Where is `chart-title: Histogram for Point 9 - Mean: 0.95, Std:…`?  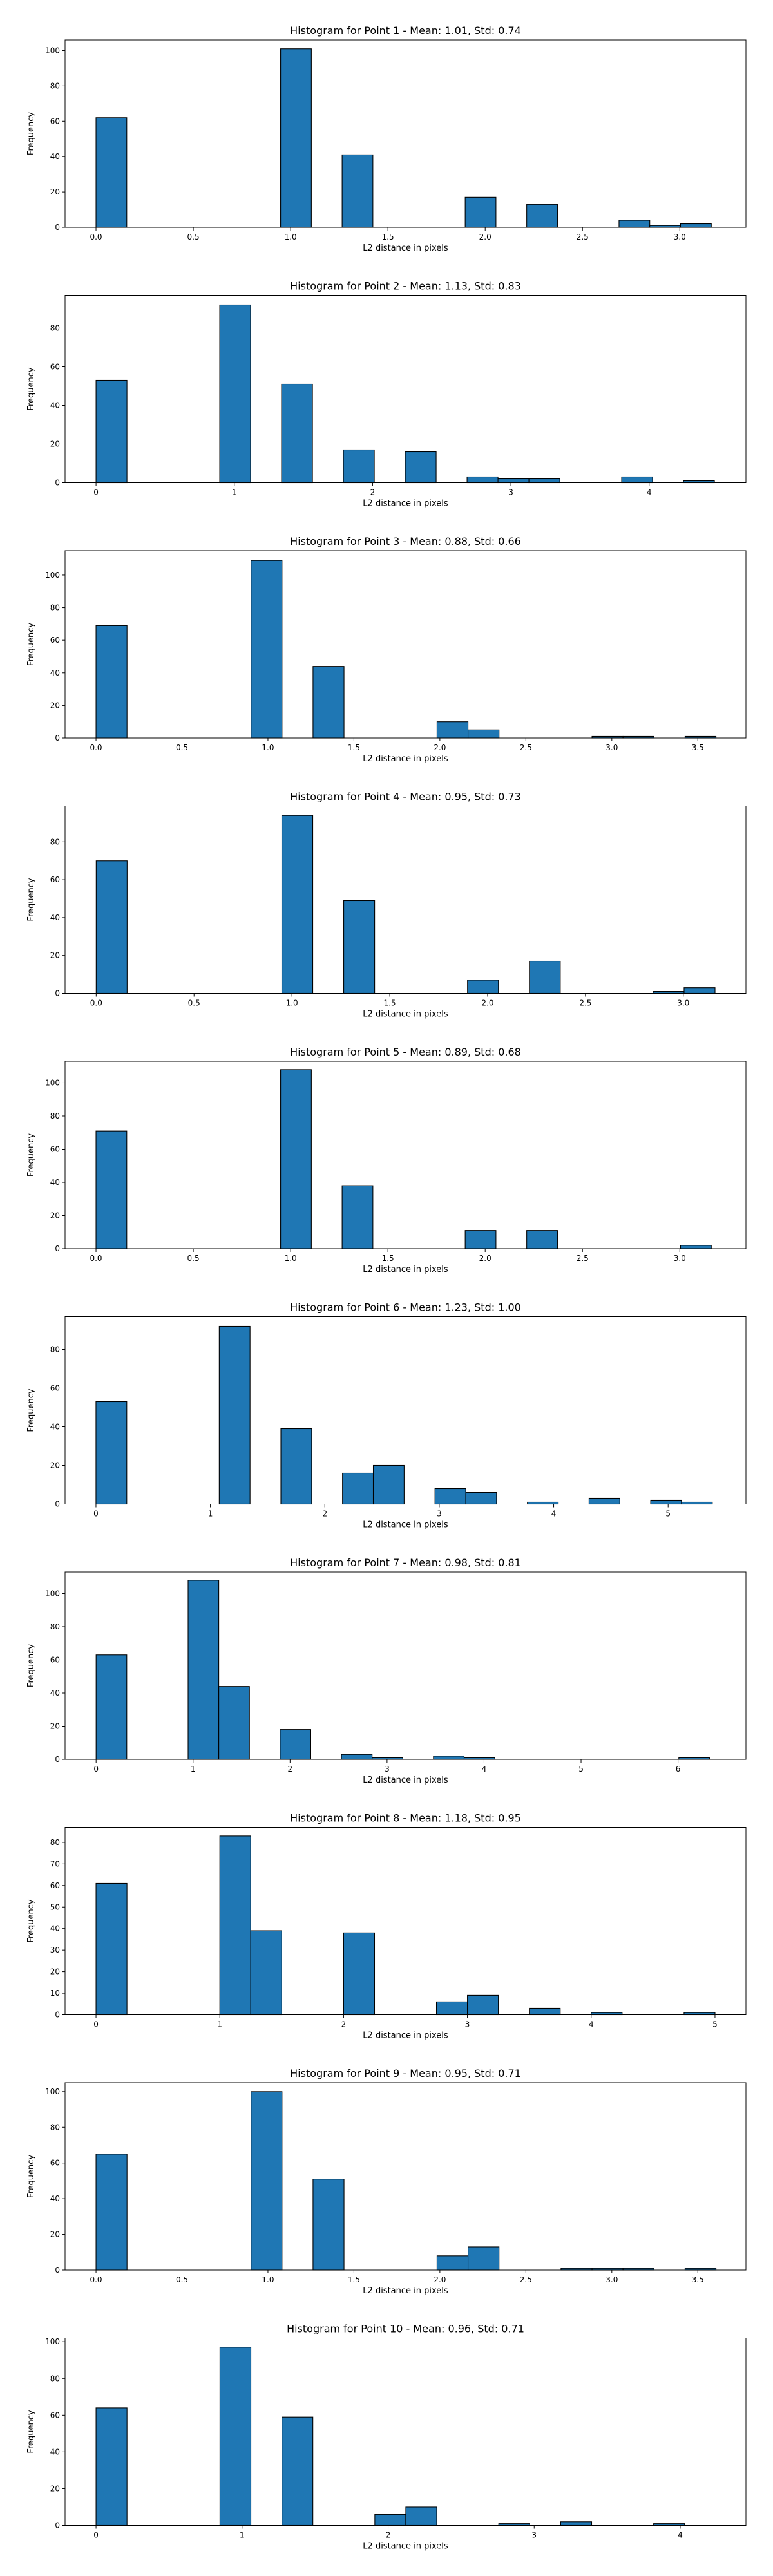 chart-title: Histogram for Point 9 - Mean: 0.95, Std:… is located at coordinates (405, 2073).